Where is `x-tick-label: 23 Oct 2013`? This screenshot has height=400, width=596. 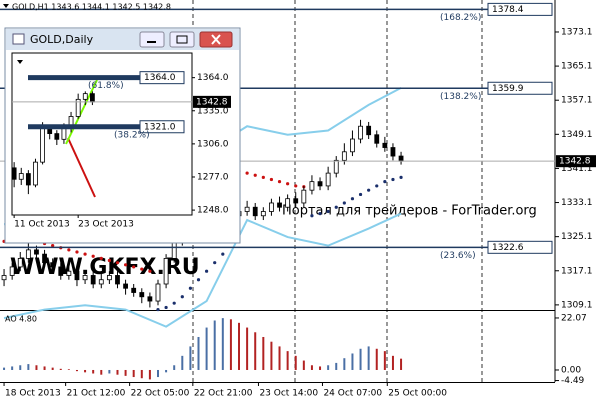
x-tick-label: 23 Oct 2013 is located at coordinates (106, 225).